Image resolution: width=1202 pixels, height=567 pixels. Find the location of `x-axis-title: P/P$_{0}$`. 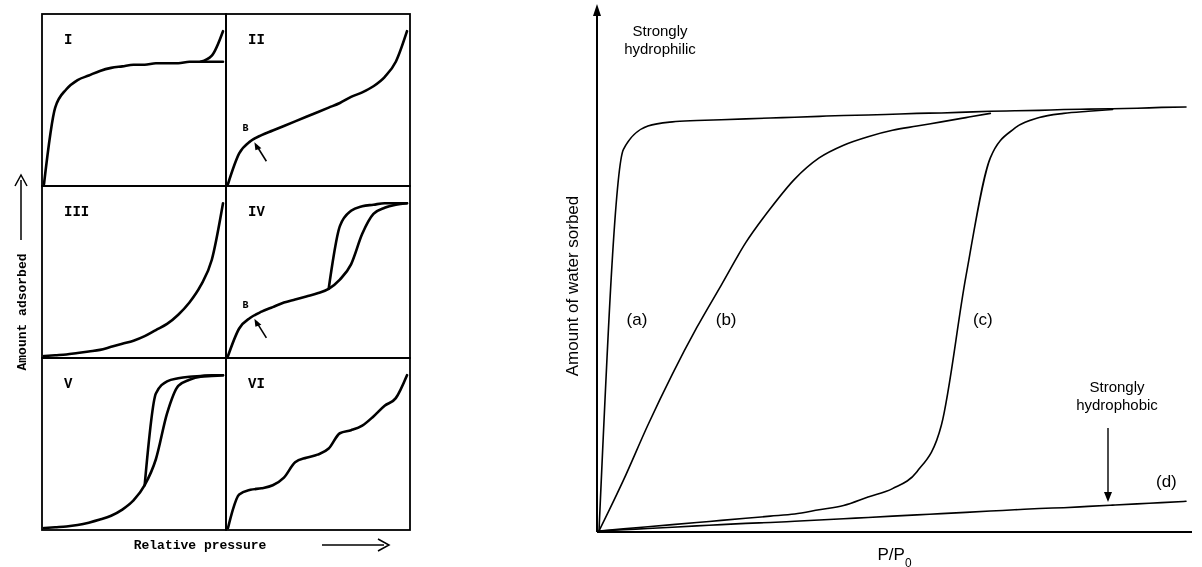

x-axis-title: P/P$_{0}$ is located at coordinates (894, 556).